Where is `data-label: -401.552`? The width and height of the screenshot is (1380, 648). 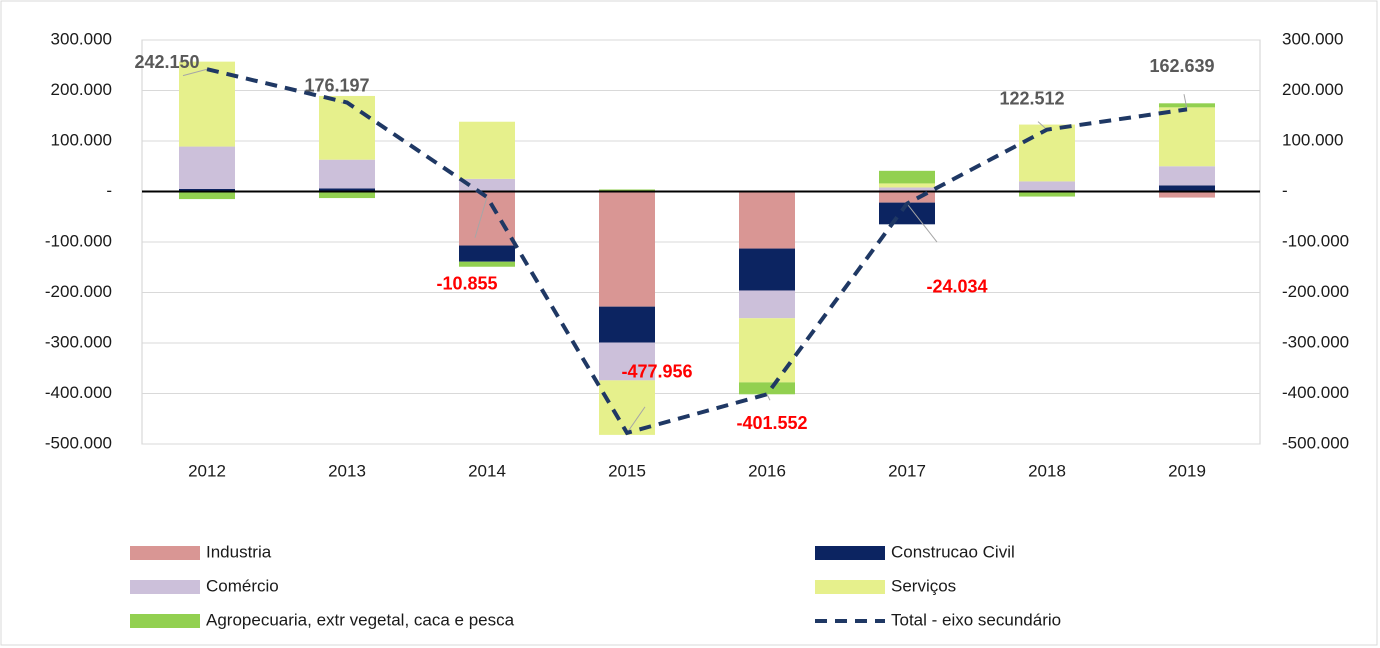
data-label: -401.552 is located at coordinates (771, 423).